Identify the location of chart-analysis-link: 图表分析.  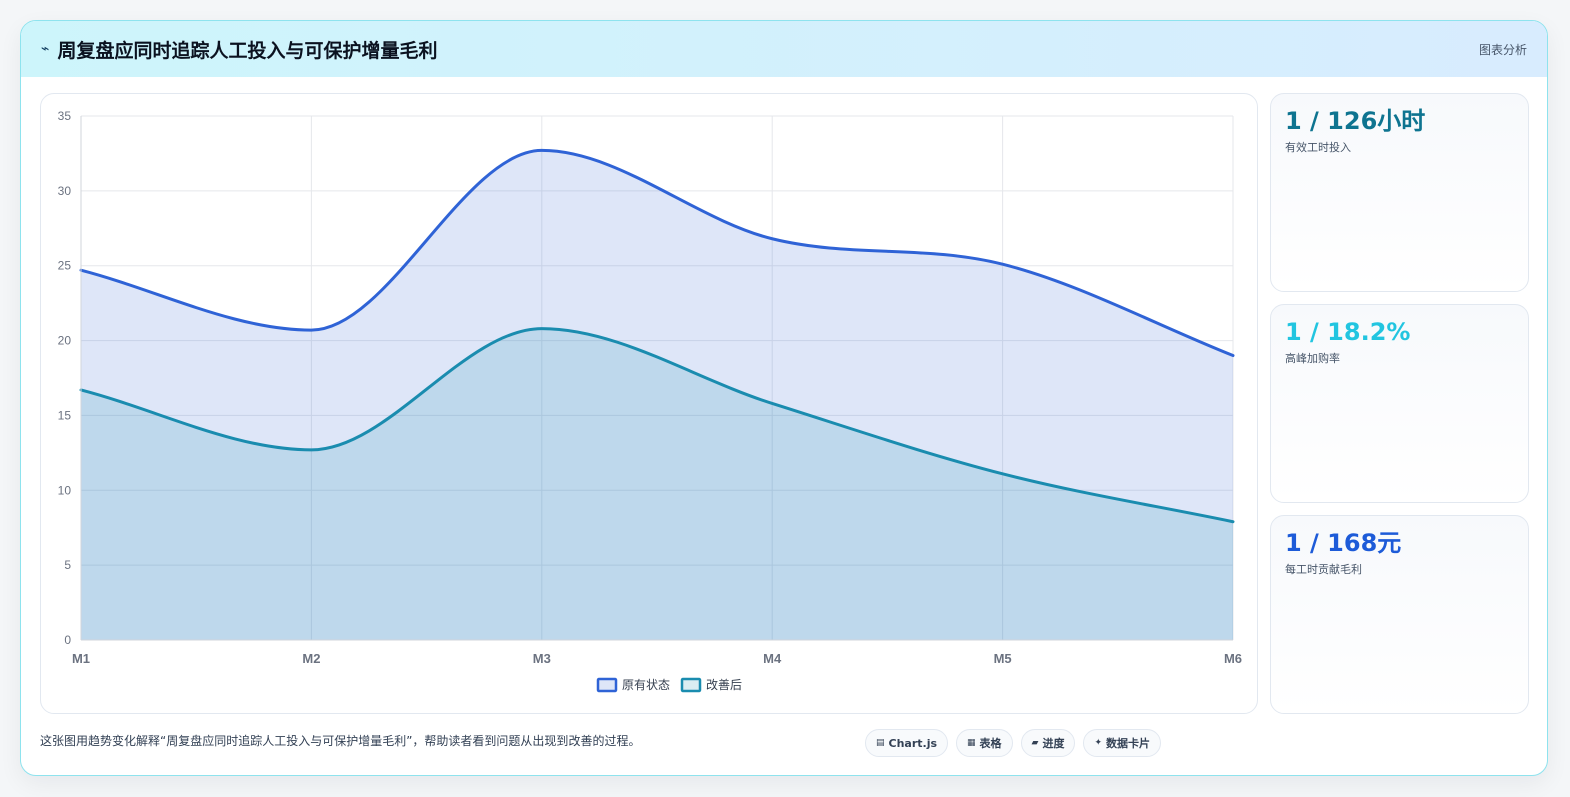
(1502, 50).